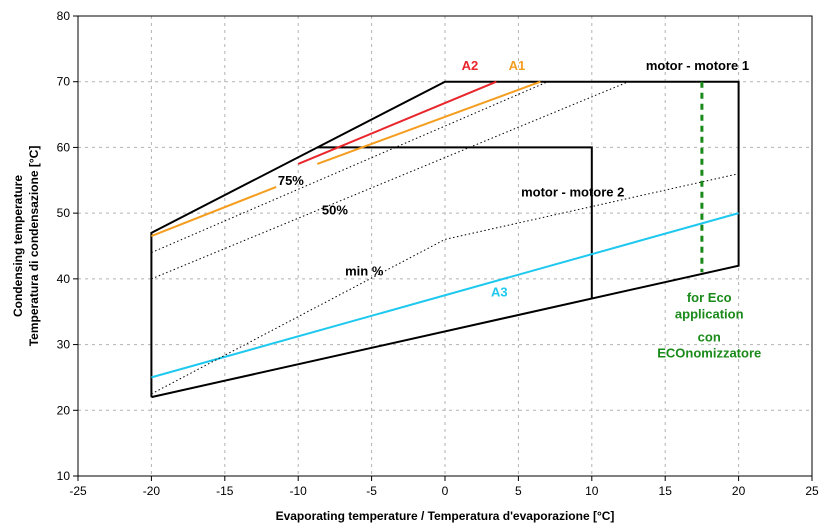  Describe the element at coordinates (152, 491) in the screenshot. I see `x-tick-label: -20` at that location.